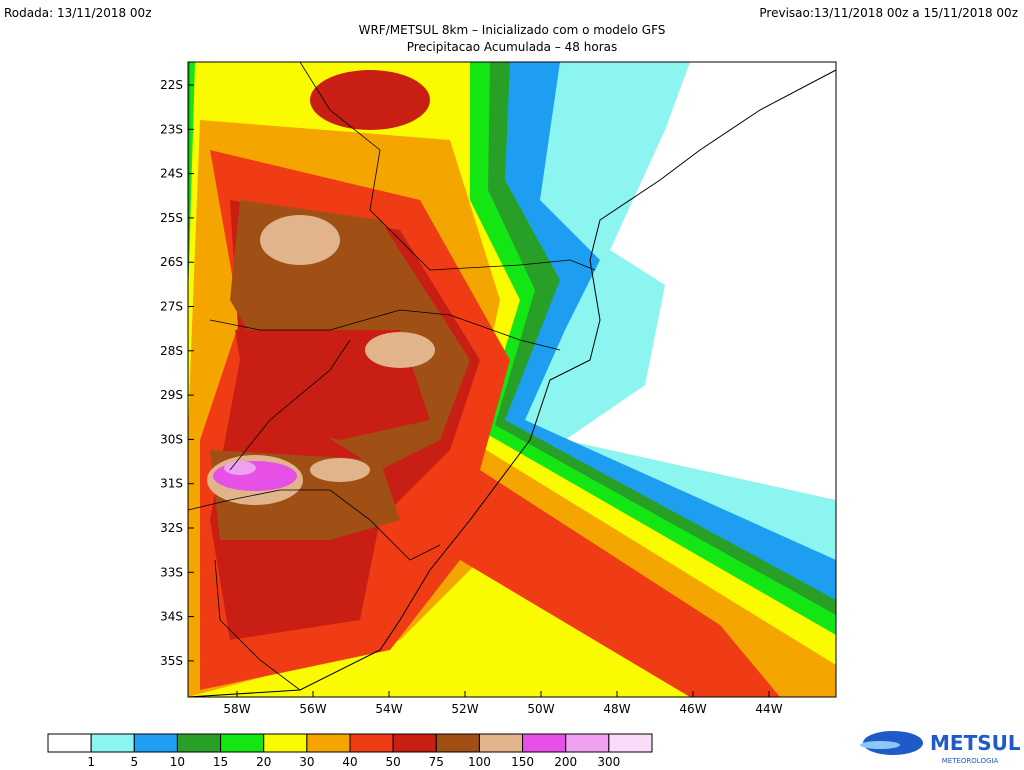 The width and height of the screenshot is (1024, 770). What do you see at coordinates (970, 761) in the screenshot?
I see `logo-tagline: METEOROLOGIA` at bounding box center [970, 761].